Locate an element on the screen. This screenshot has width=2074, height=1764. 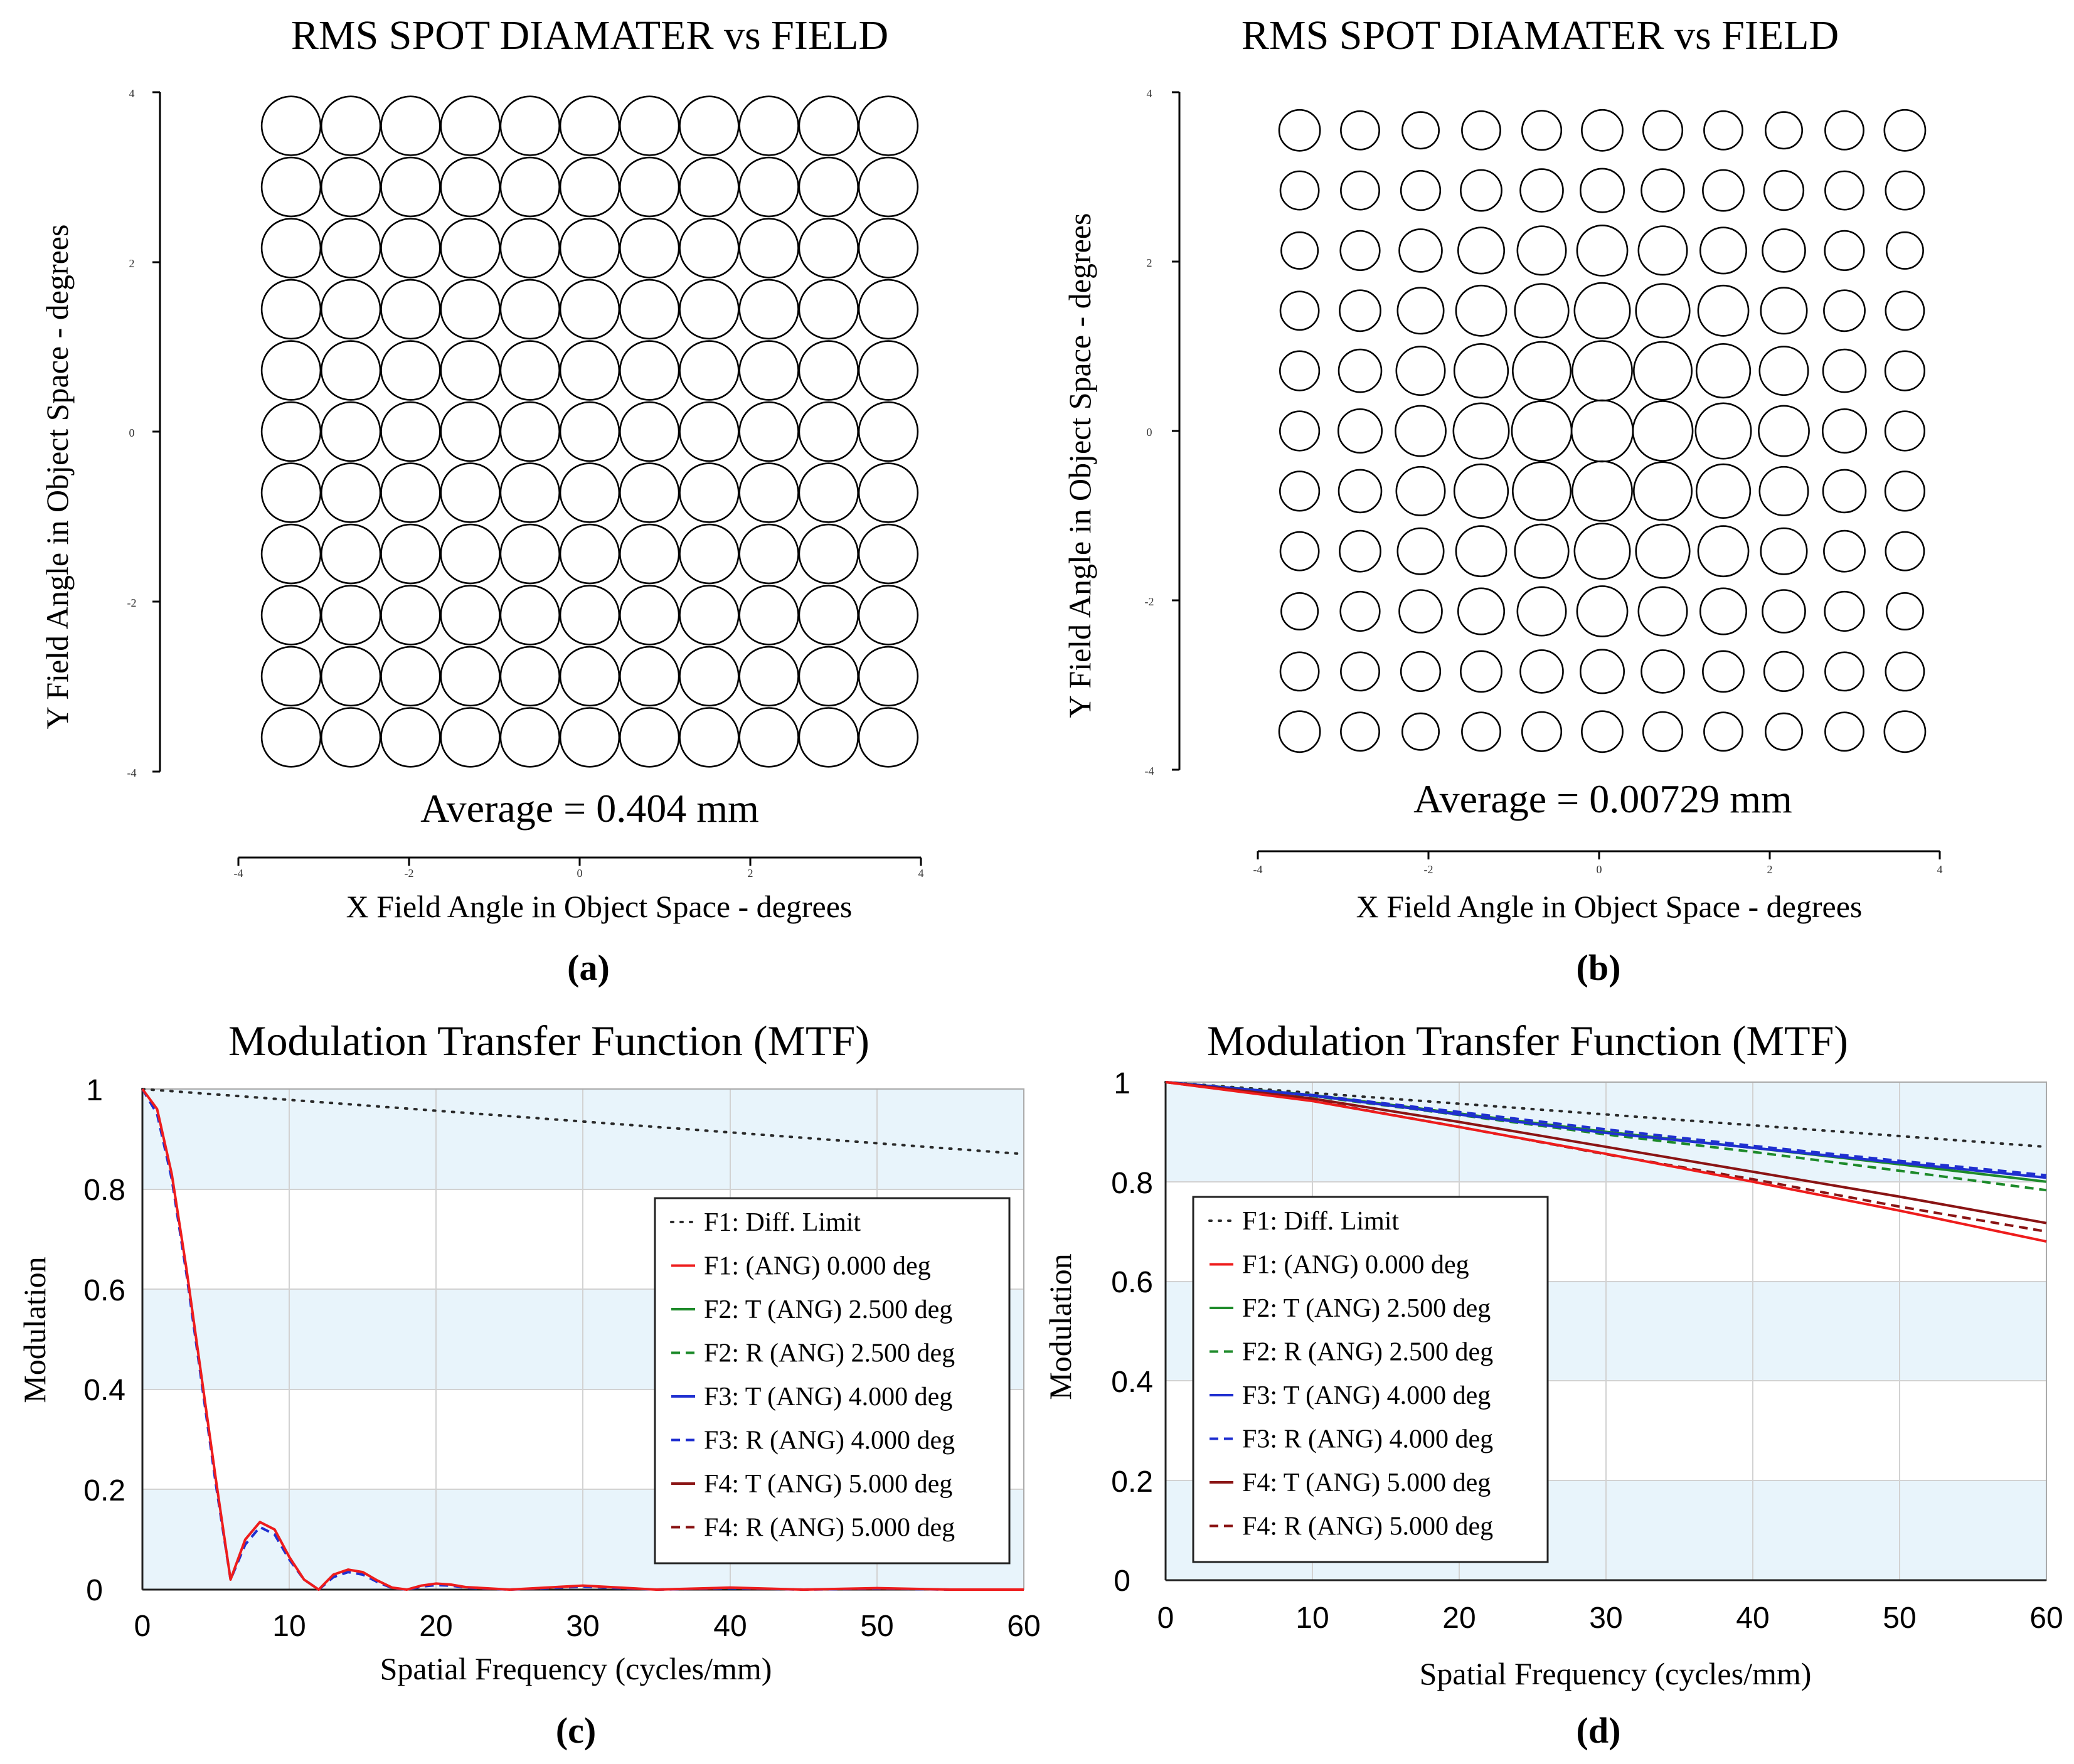
panel-a-y-tick-label: 0 is located at coordinates (132, 433).